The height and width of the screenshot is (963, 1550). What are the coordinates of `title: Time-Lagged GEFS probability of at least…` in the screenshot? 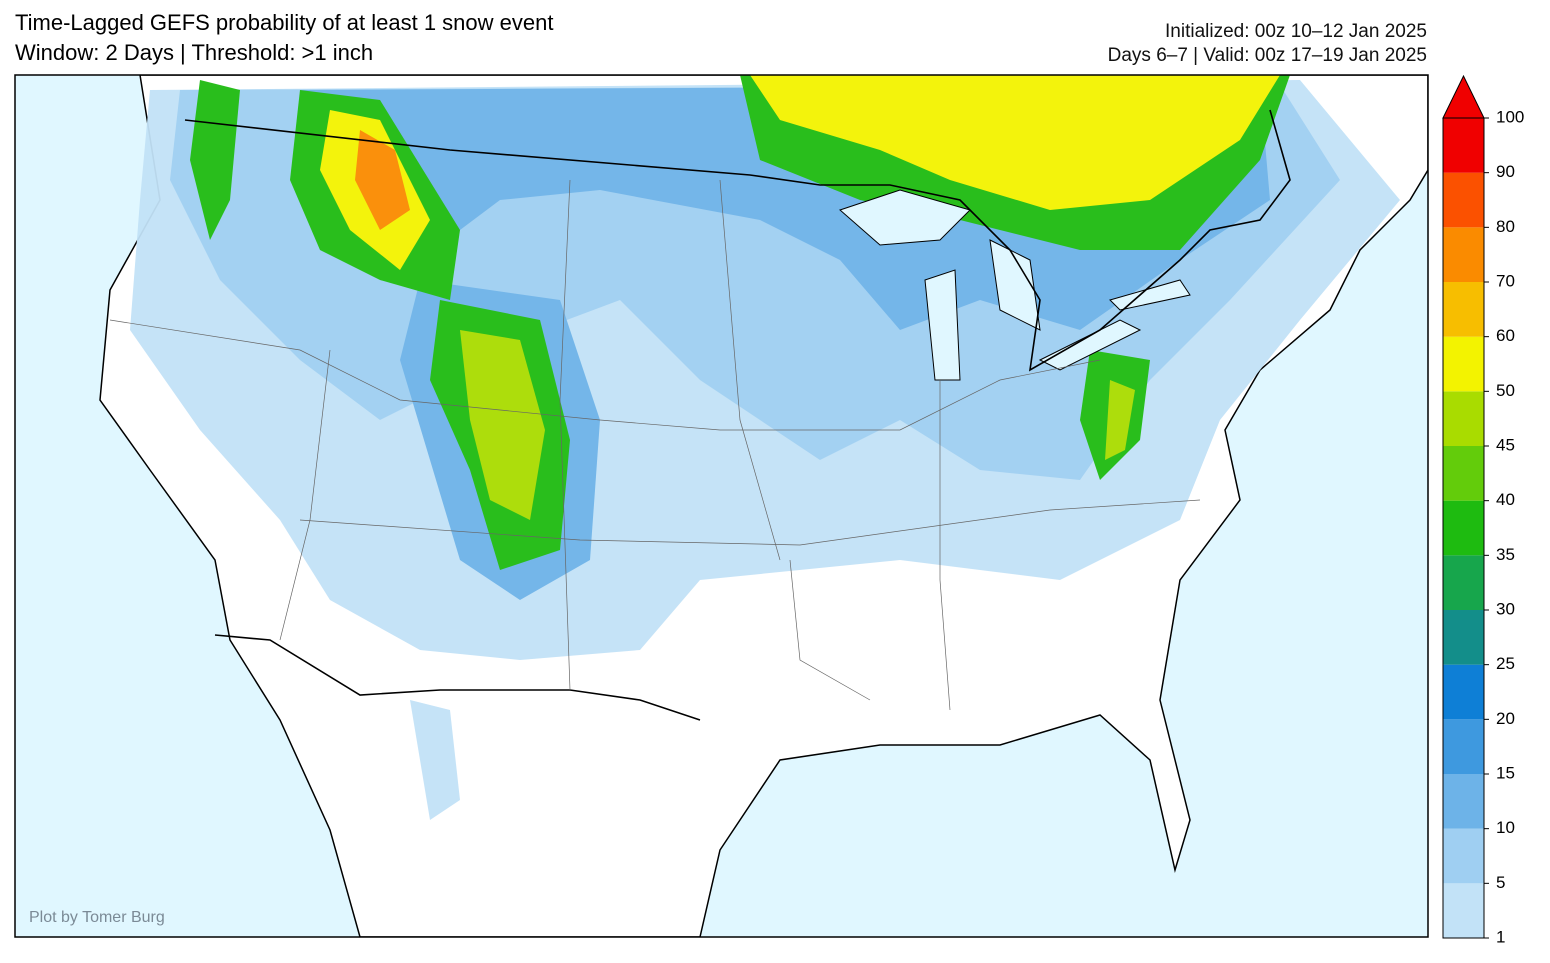 It's located at (284, 22).